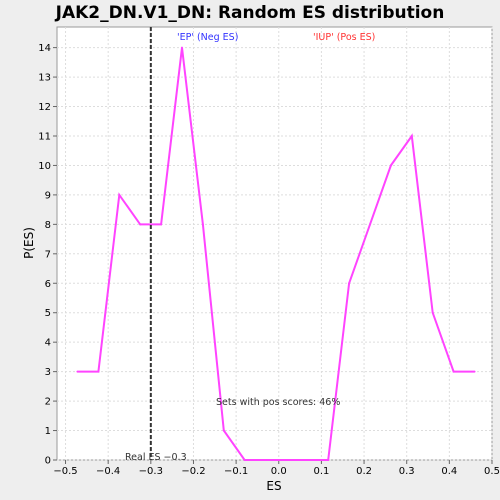 The height and width of the screenshot is (500, 500). I want to click on y-tick-label: 4, so click(48, 343).